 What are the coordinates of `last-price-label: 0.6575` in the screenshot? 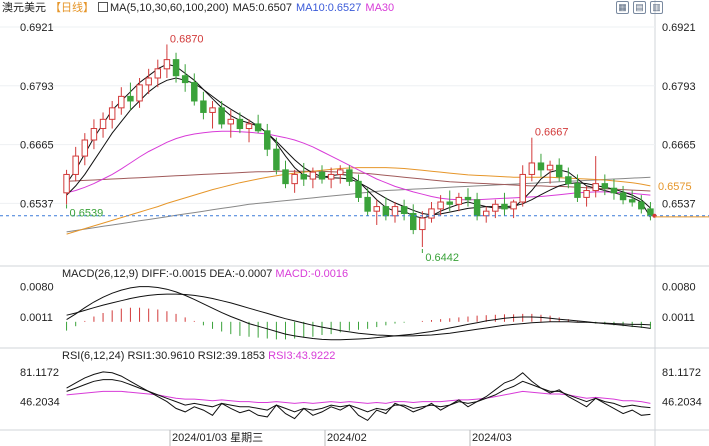 It's located at (675, 187).